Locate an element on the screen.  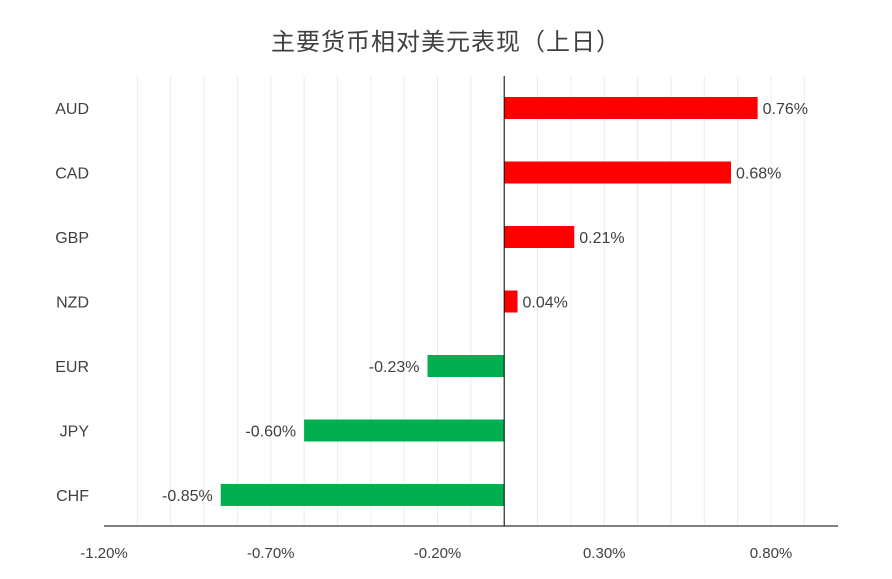
data-label: -0.60% is located at coordinates (270, 432).